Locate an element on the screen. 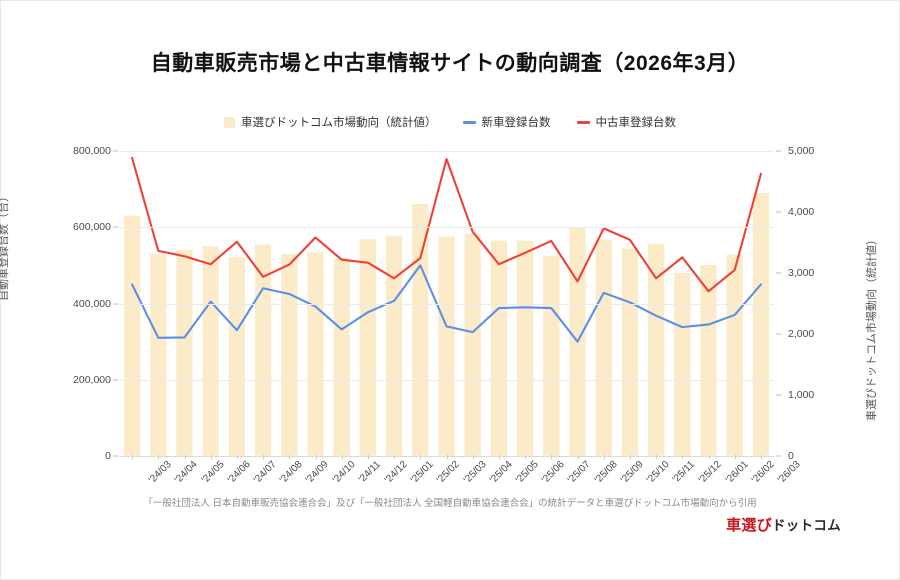 Image resolution: width=900 pixels, height=580 pixels. legend-item-new-cars: 新車登録台数 is located at coordinates (506, 122).